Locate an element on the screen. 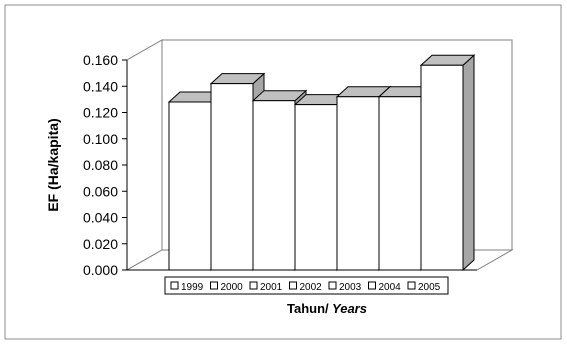 This screenshot has width=567, height=349. legend-entry-2000: 2000 is located at coordinates (227, 287).